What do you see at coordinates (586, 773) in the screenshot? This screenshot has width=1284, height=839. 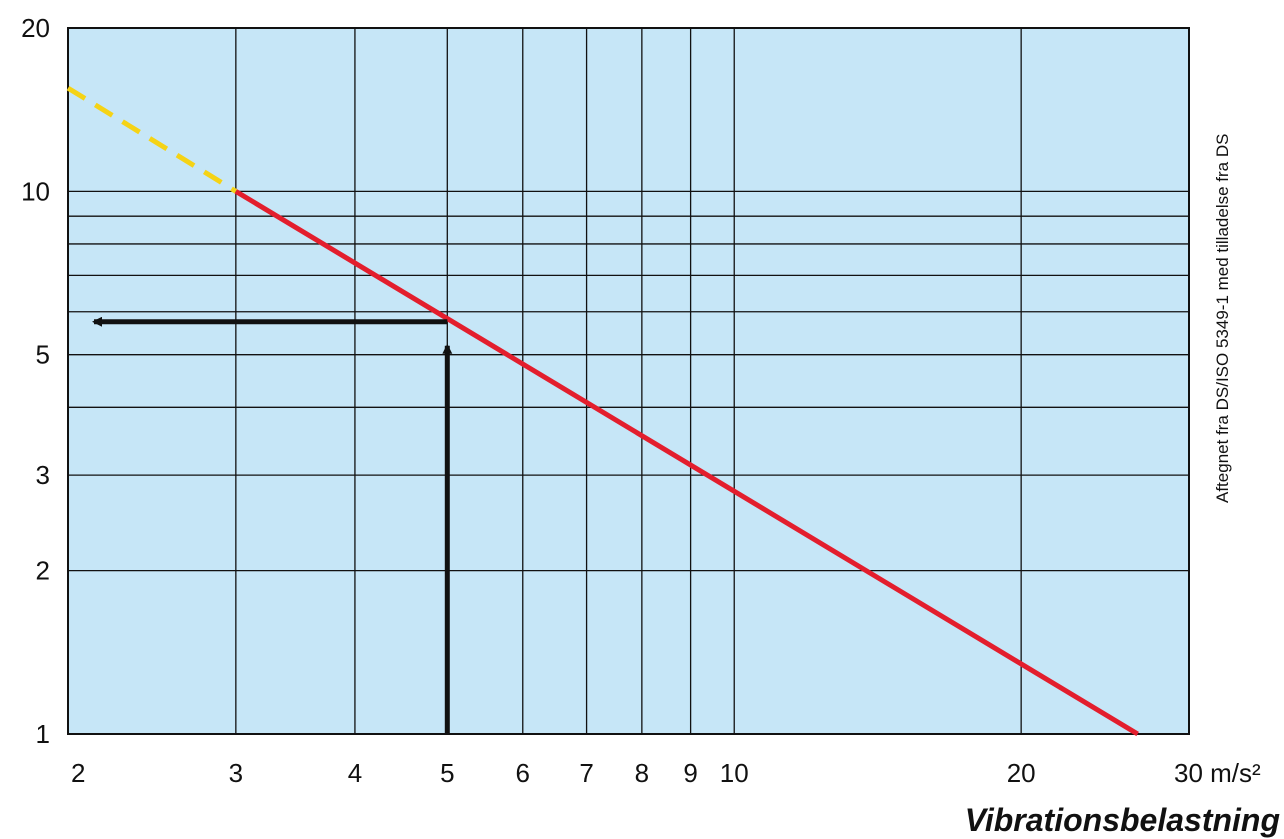 I see `x-tick-label: 7` at bounding box center [586, 773].